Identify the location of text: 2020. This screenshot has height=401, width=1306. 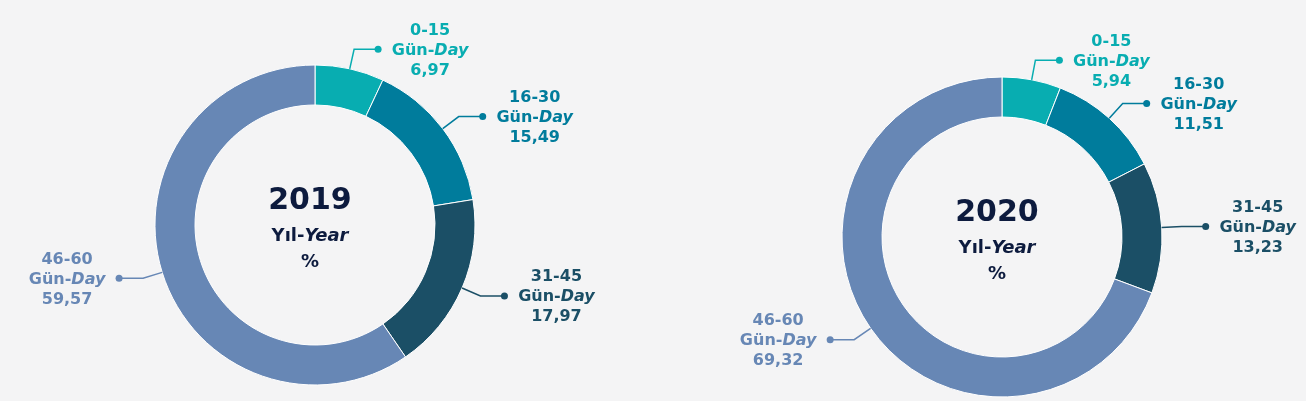
(997, 210).